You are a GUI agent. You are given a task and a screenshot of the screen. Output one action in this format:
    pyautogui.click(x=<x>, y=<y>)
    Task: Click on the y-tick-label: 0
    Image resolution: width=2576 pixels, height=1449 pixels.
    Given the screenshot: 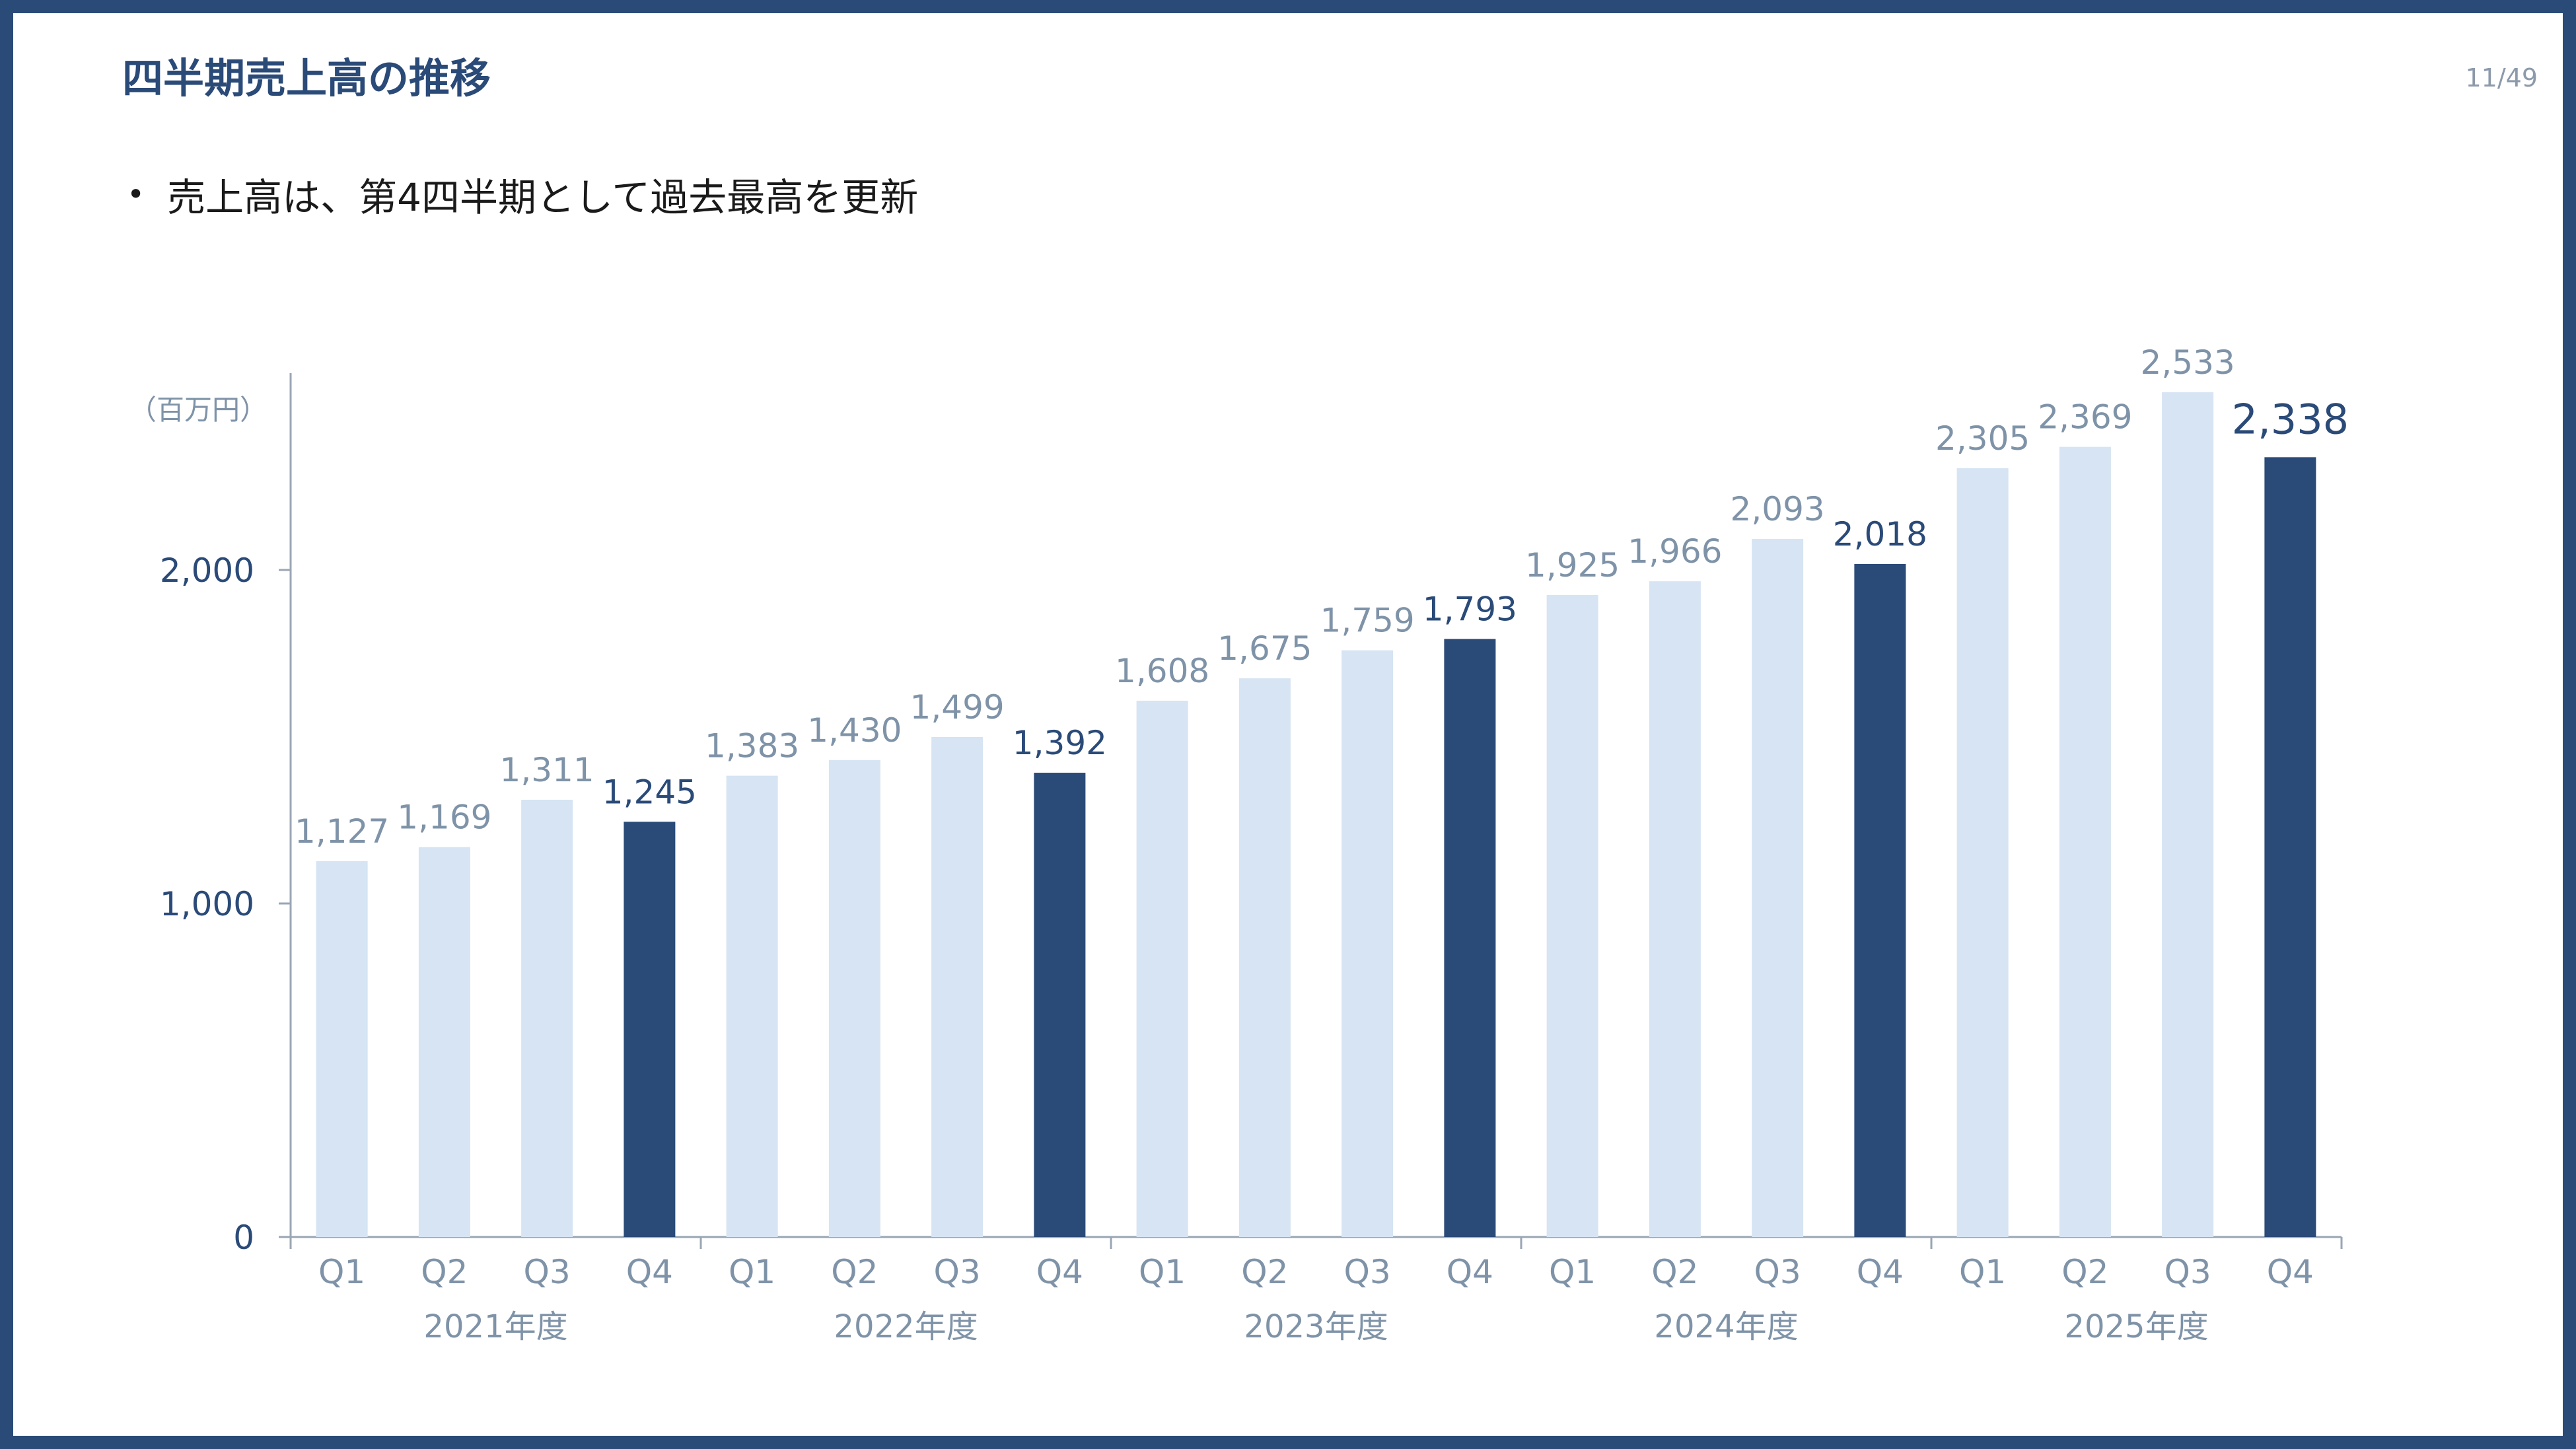 What is the action you would take?
    pyautogui.click(x=243, y=1238)
    